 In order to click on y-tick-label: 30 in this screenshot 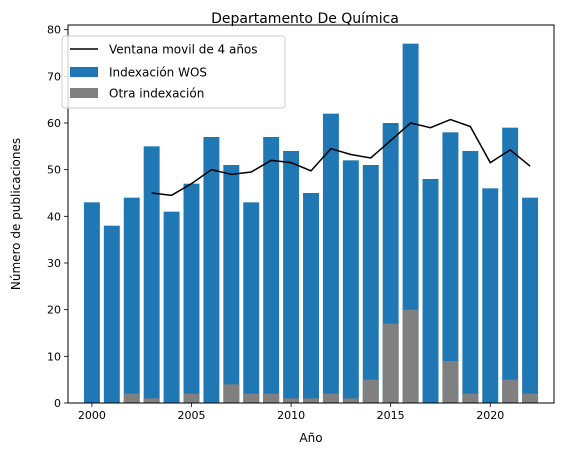, I will do `click(54, 263)`.